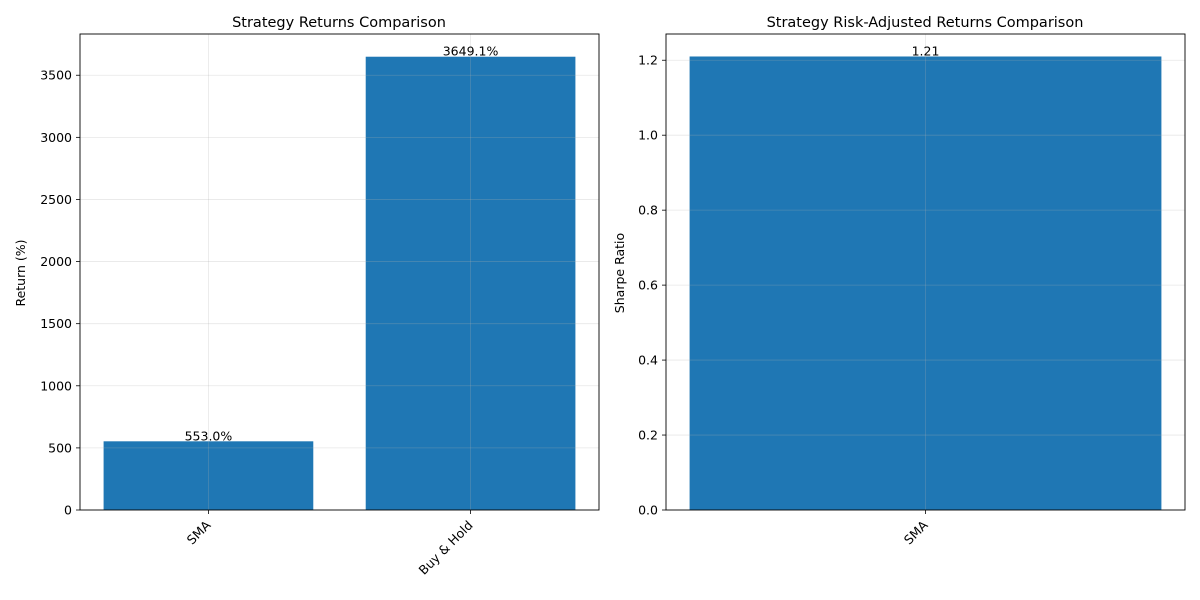  Describe the element at coordinates (648, 435) in the screenshot. I see `y-tick-label: 0.2` at that location.